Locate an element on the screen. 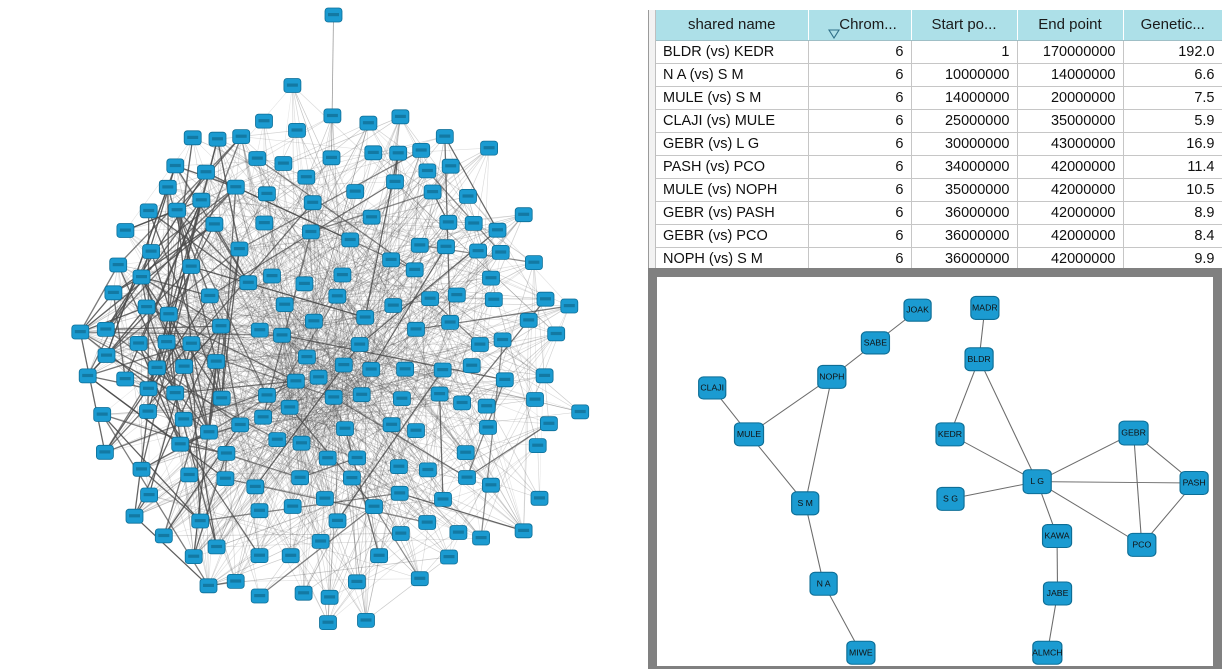  cell-shared_name: PASH (vs) PCO is located at coordinates (732, 167).